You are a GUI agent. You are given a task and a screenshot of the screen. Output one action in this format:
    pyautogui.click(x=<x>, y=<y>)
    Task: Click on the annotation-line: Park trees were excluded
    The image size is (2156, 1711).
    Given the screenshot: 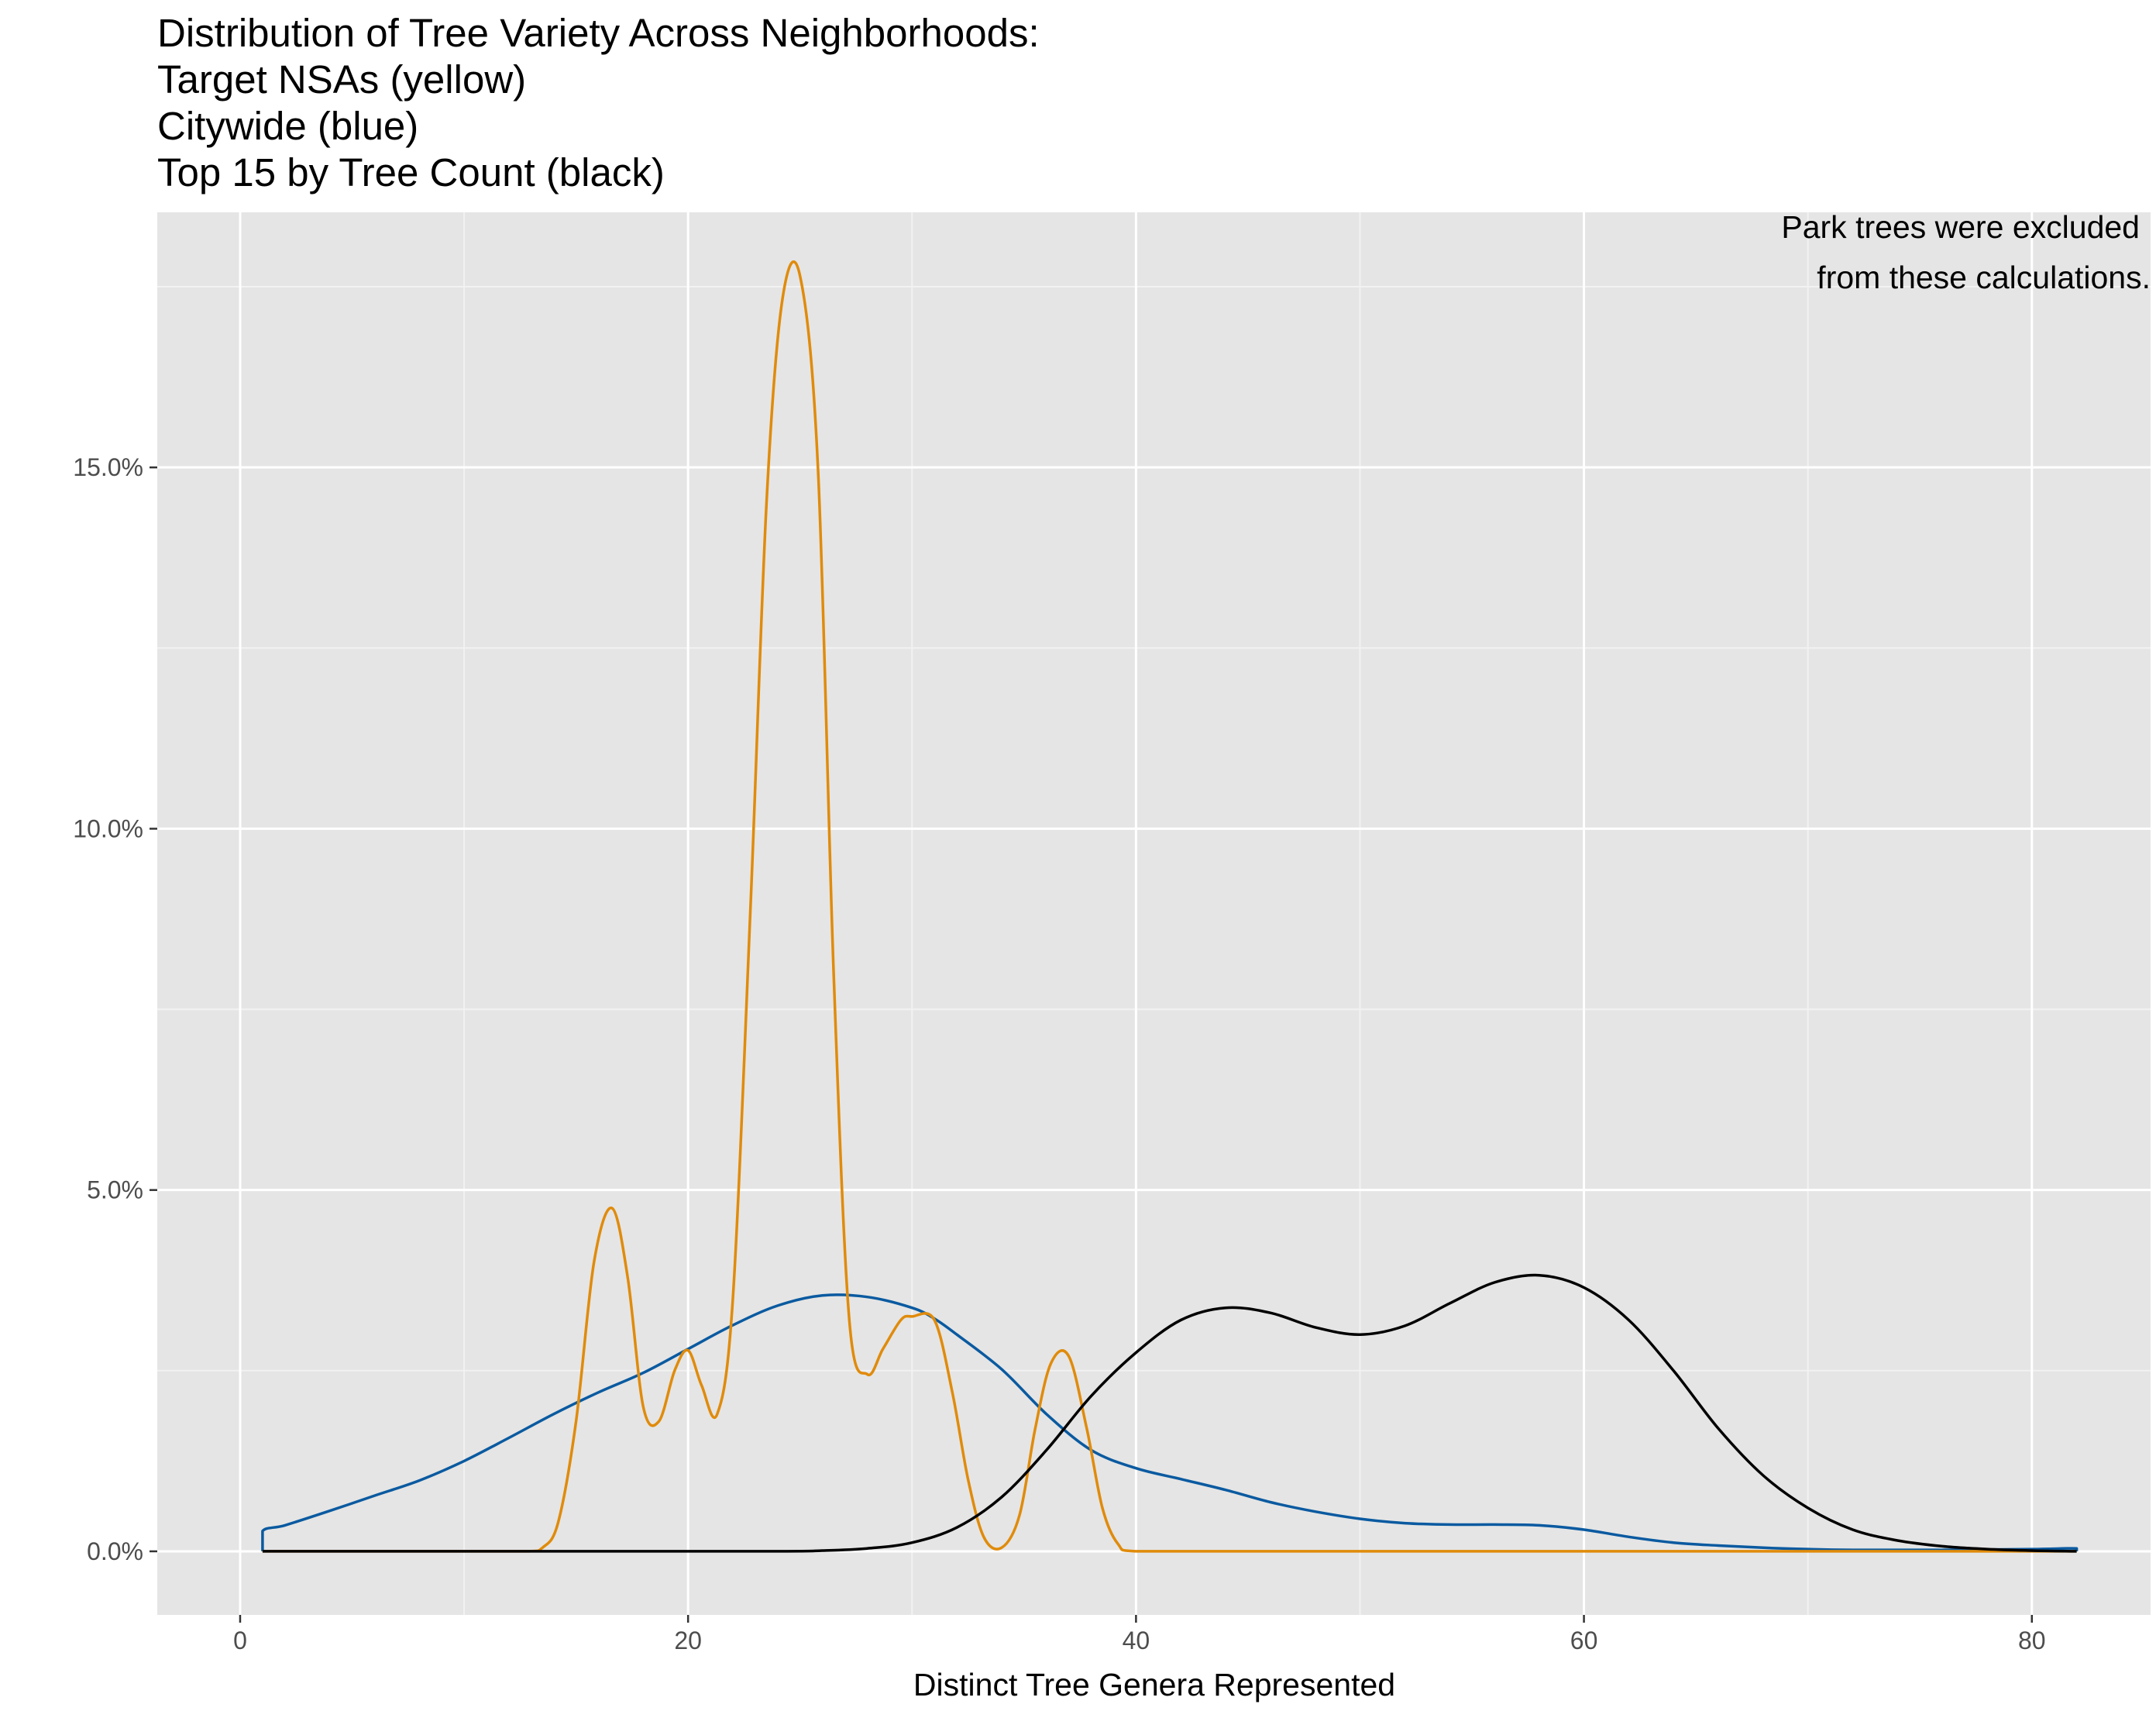 What is the action you would take?
    pyautogui.click(x=1960, y=227)
    